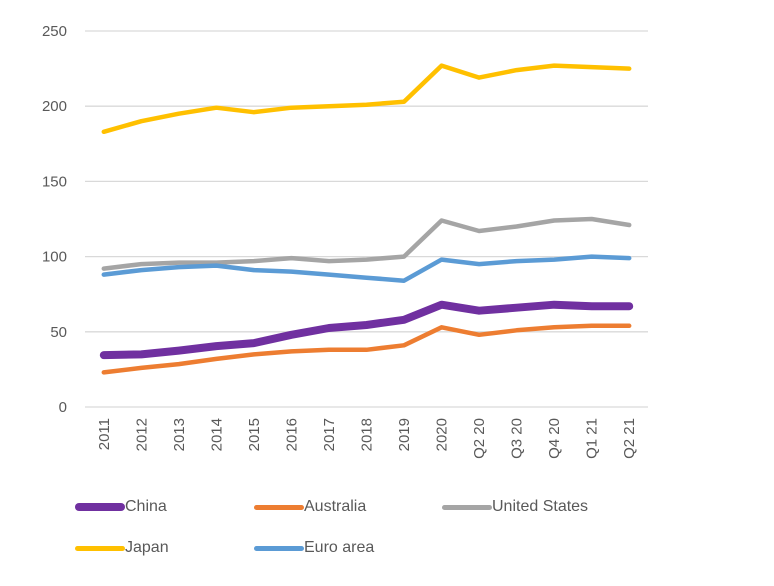 This screenshot has height=586, width=774. Describe the element at coordinates (54, 219) in the screenshot. I see `y-axis-ticks: 0 50 100 150 200 250` at that location.